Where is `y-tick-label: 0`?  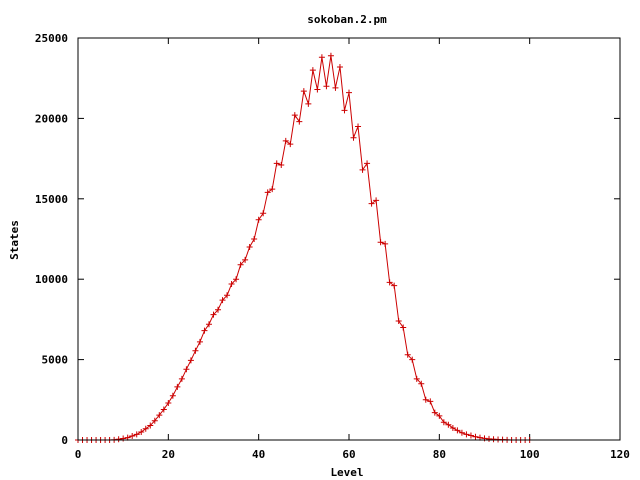 y-tick-label: 0 is located at coordinates (64, 440).